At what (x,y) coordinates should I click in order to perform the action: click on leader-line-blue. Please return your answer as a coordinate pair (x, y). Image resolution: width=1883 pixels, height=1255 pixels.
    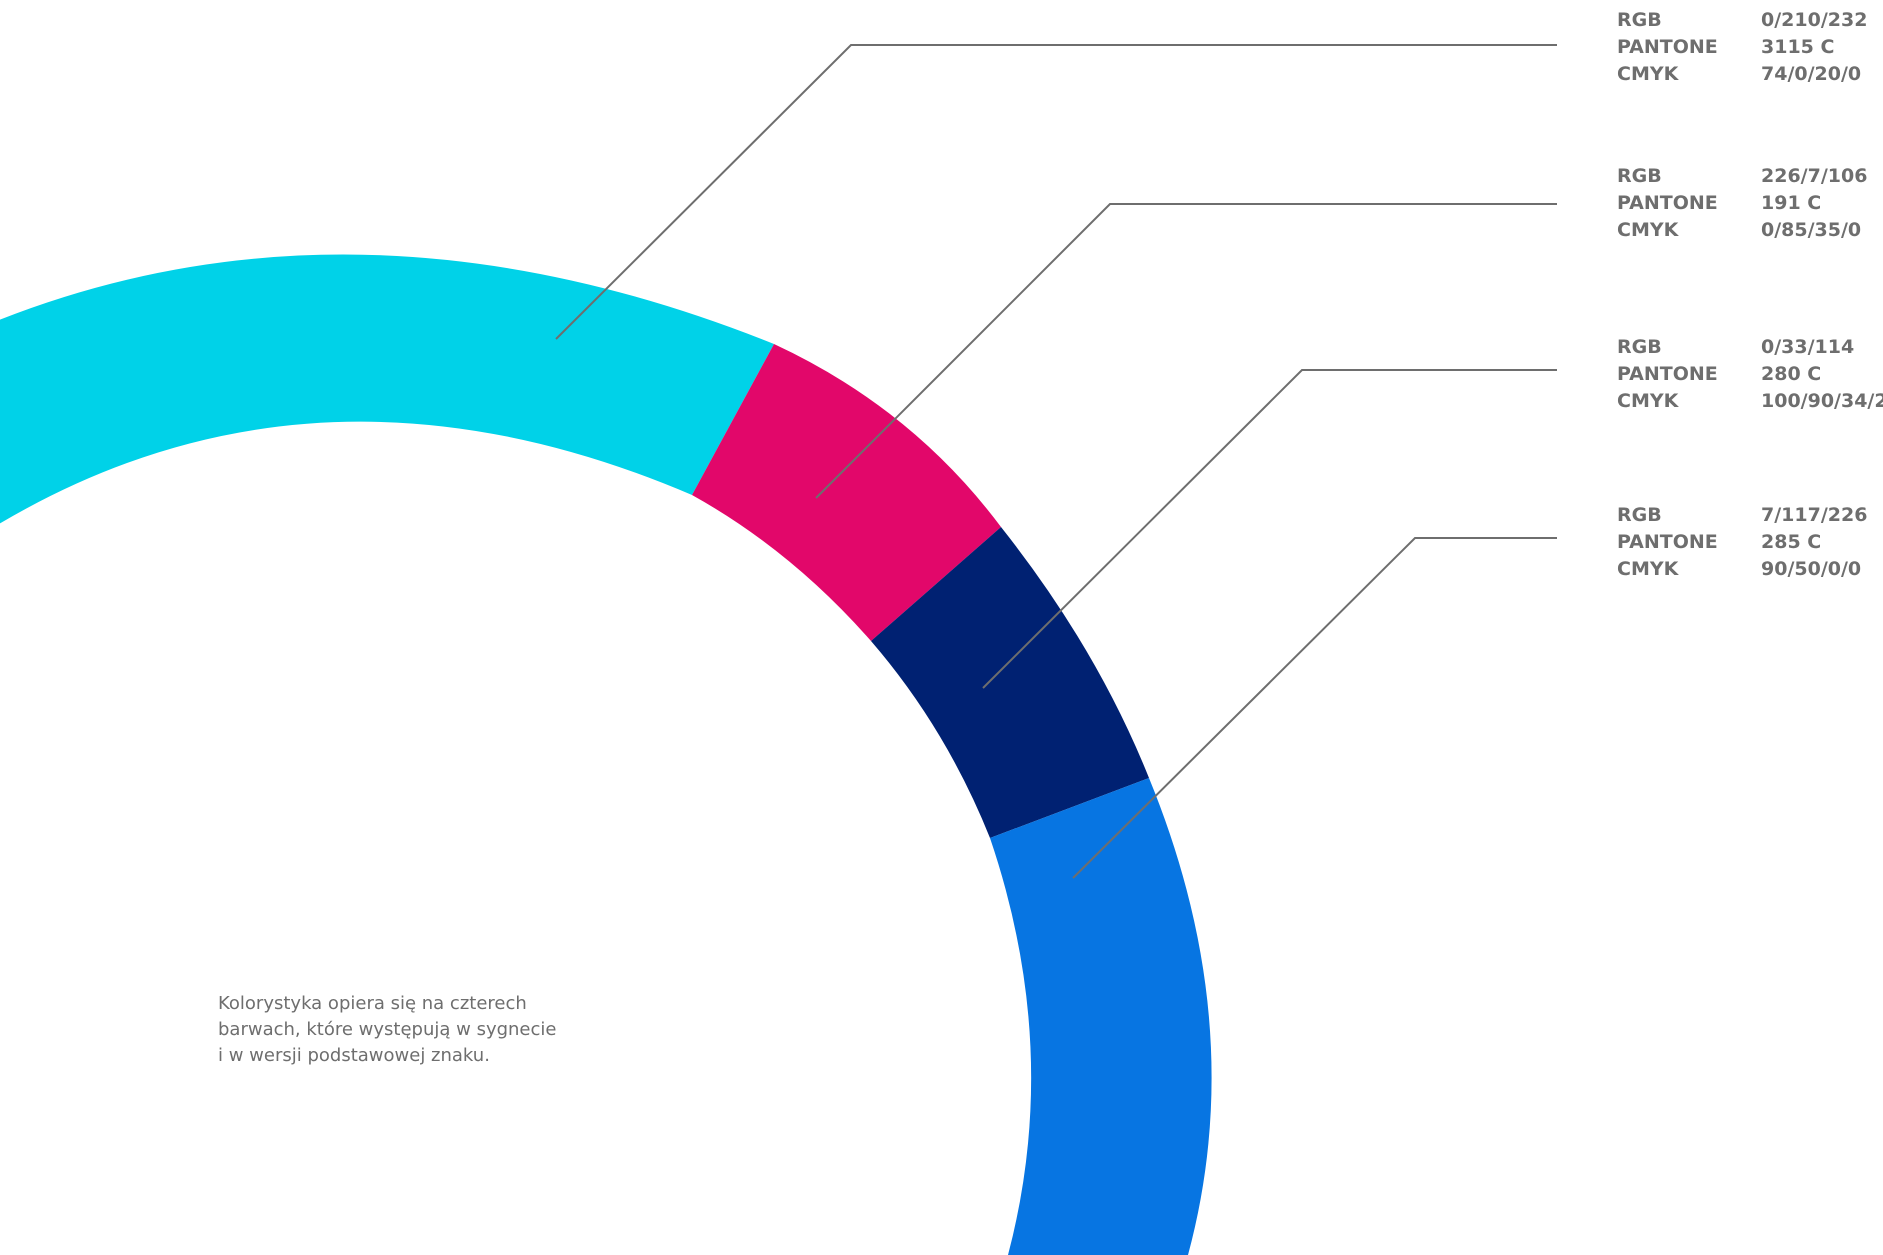
    Looking at the image, I should click on (1314, 708).